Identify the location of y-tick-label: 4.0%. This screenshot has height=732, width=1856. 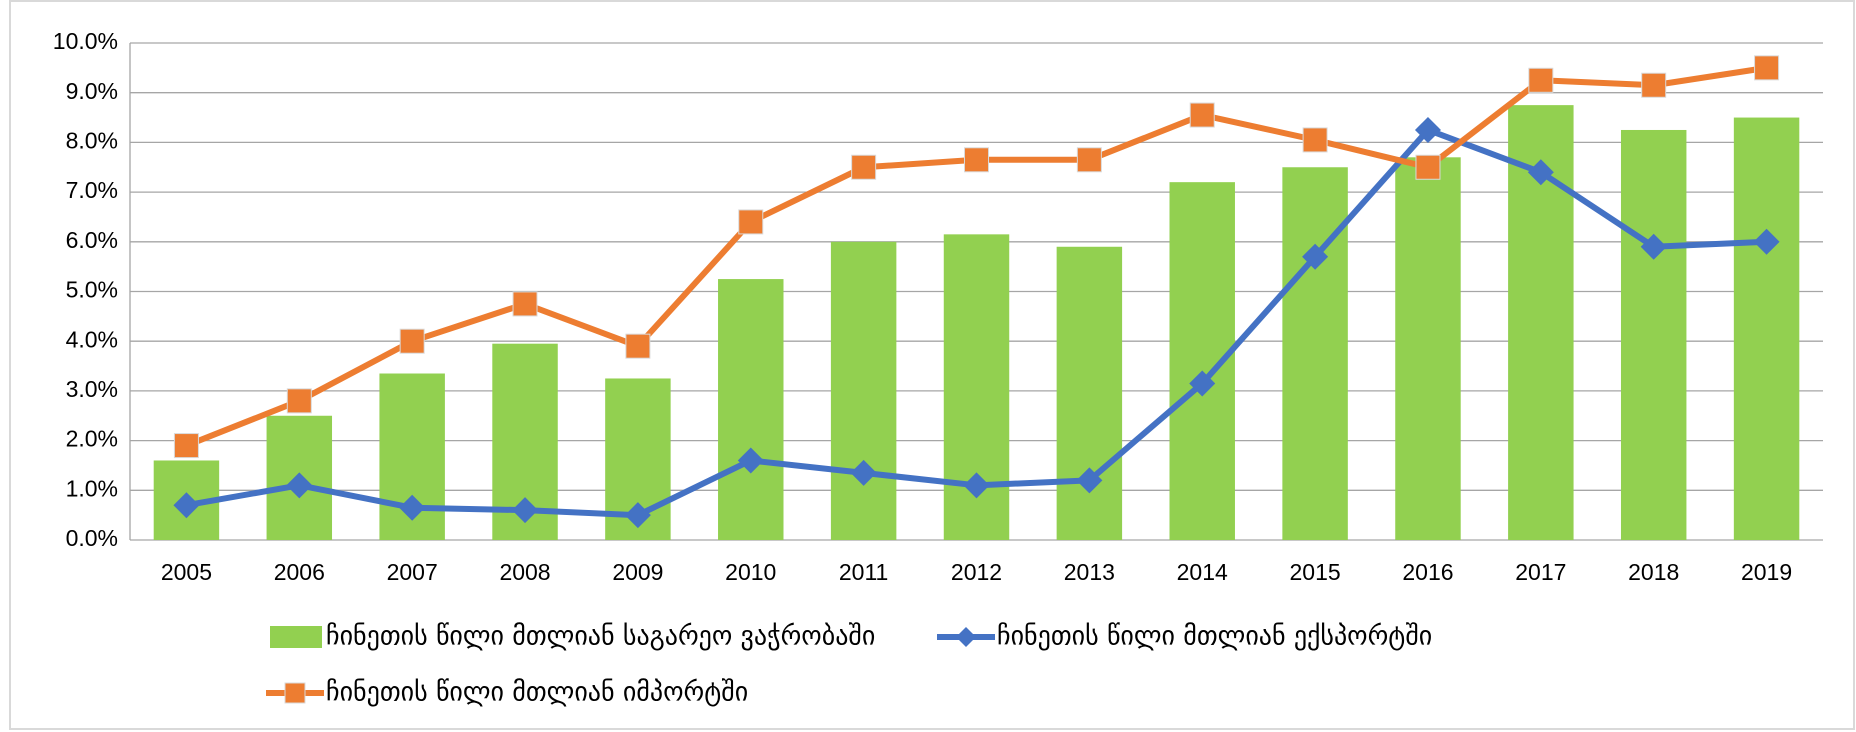
(92, 339).